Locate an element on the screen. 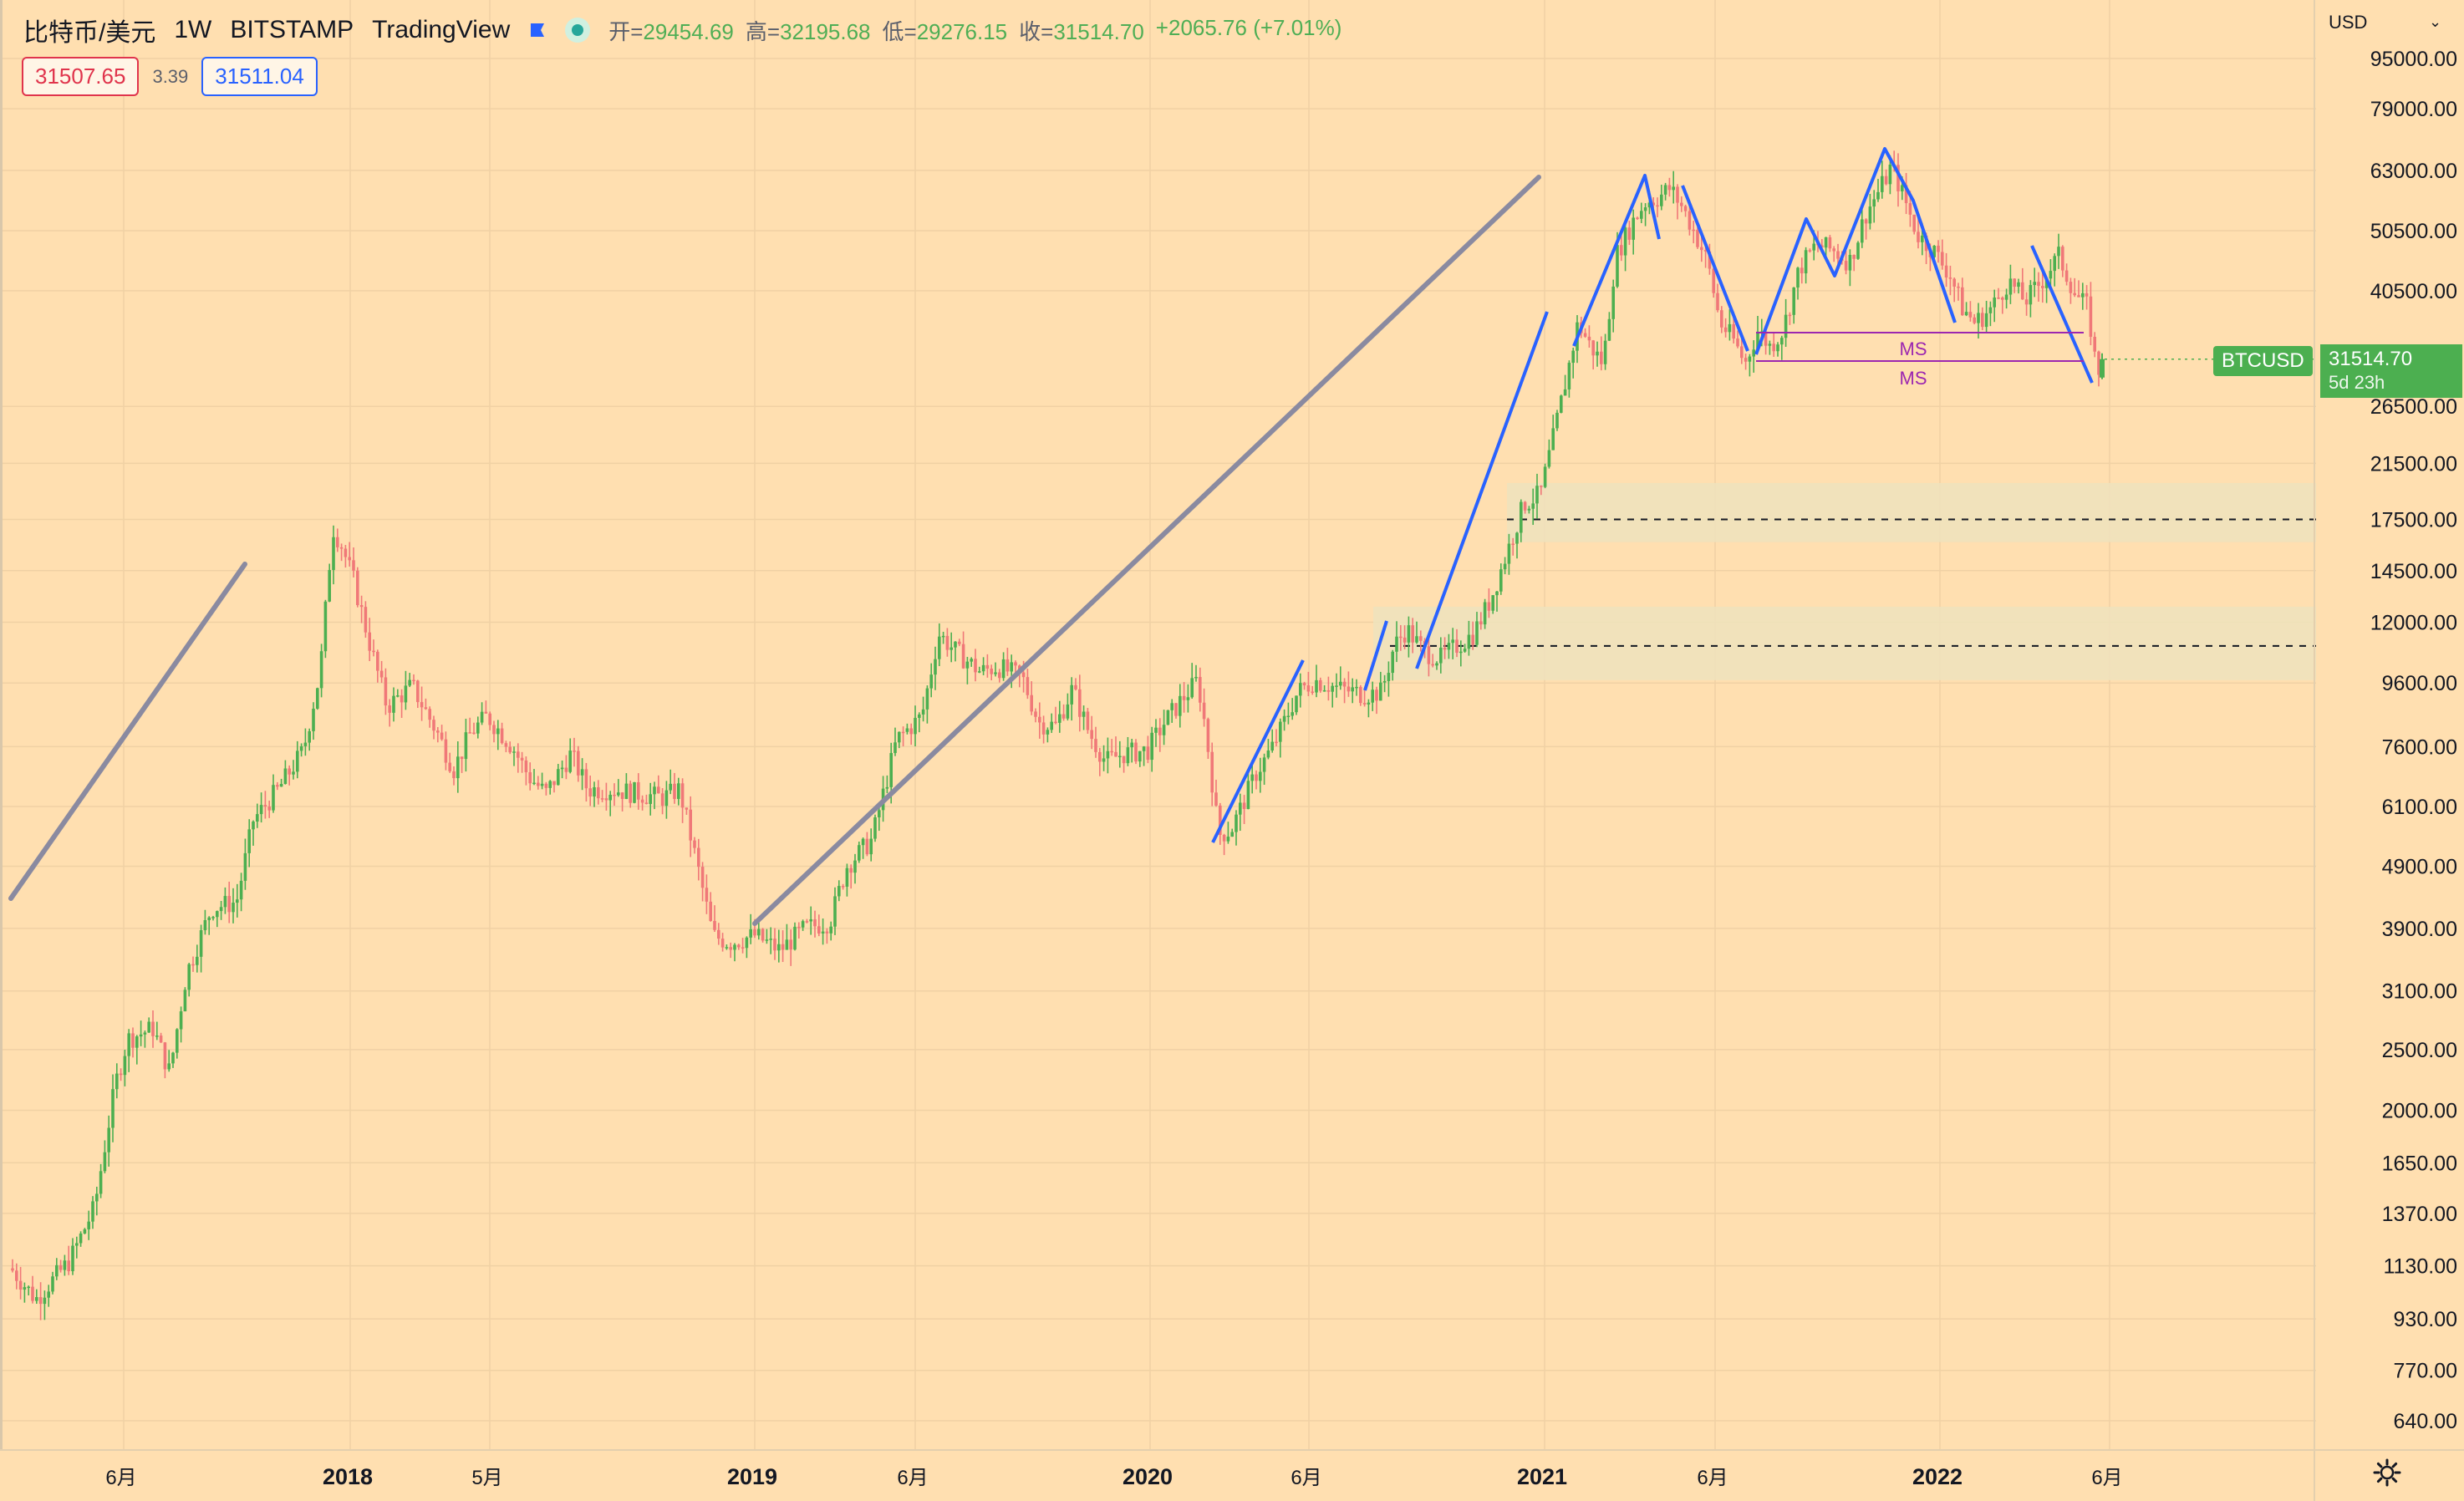 The height and width of the screenshot is (1501, 2464). gear-icon is located at coordinates (2387, 1473).